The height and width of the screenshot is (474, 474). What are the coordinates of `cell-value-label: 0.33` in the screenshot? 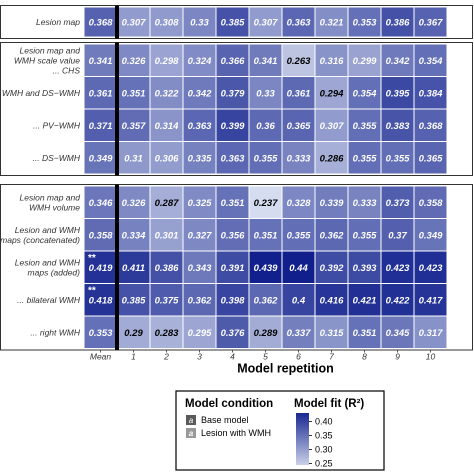 It's located at (265, 93).